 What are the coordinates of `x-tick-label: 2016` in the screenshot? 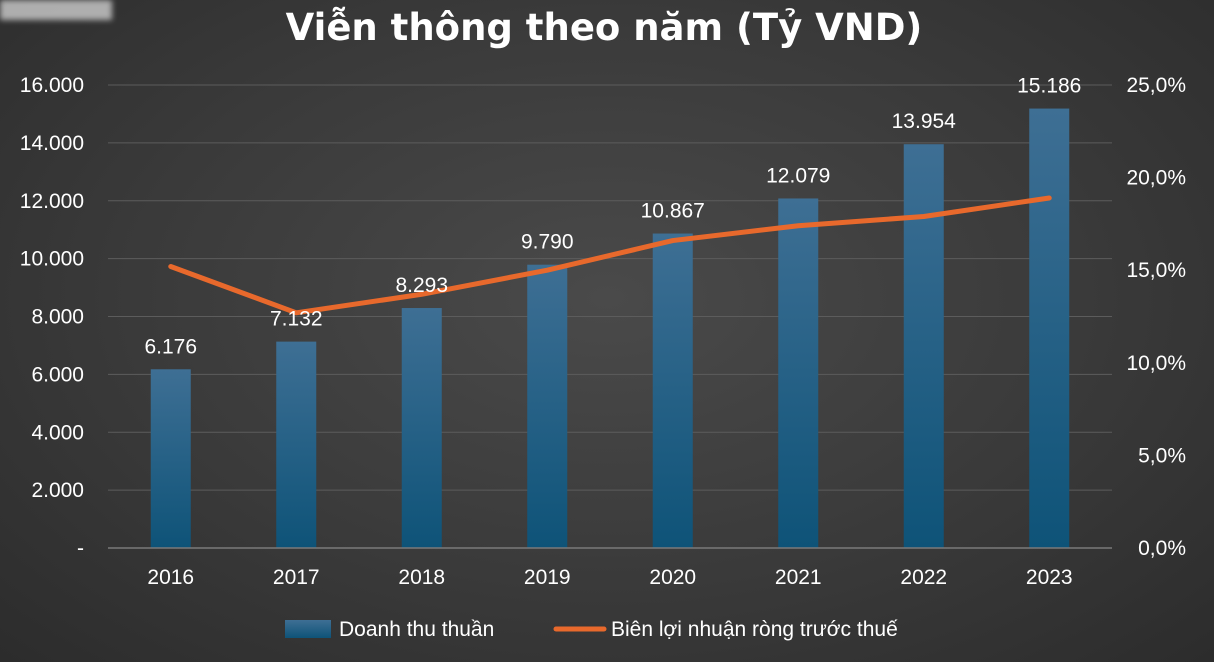 It's located at (170, 577).